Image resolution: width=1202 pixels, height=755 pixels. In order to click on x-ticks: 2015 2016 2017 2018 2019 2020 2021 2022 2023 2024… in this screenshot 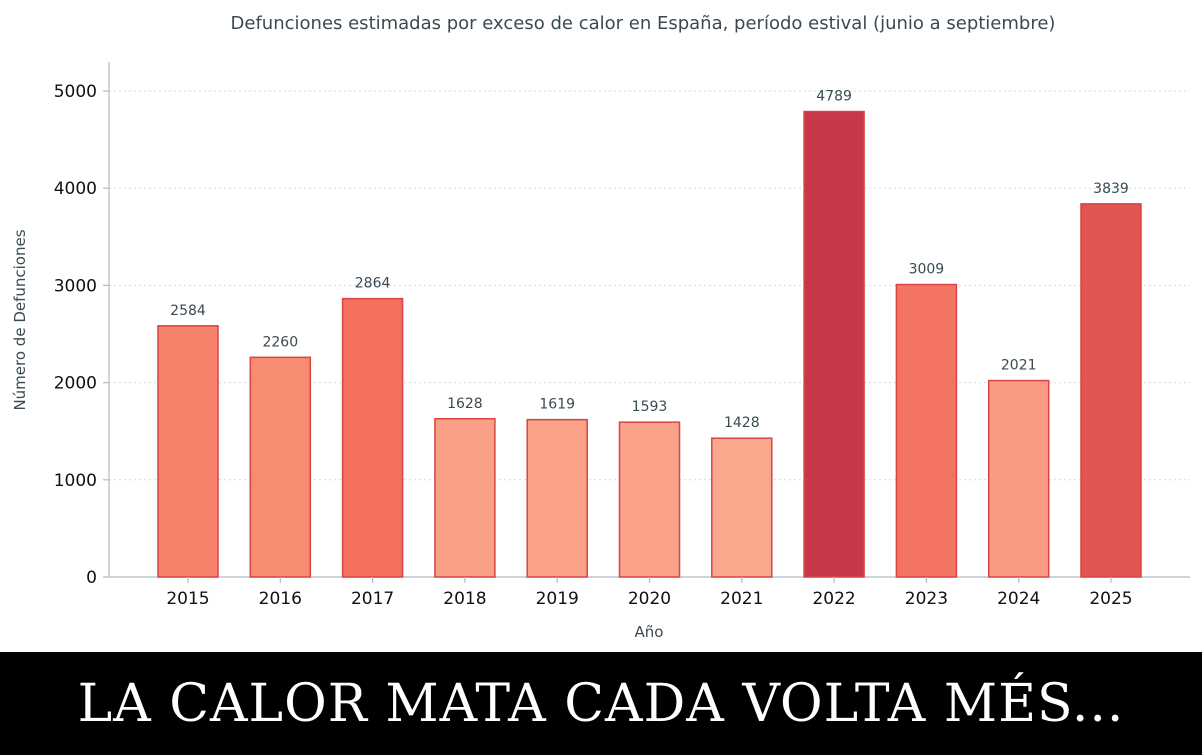, I will do `click(649, 593)`.